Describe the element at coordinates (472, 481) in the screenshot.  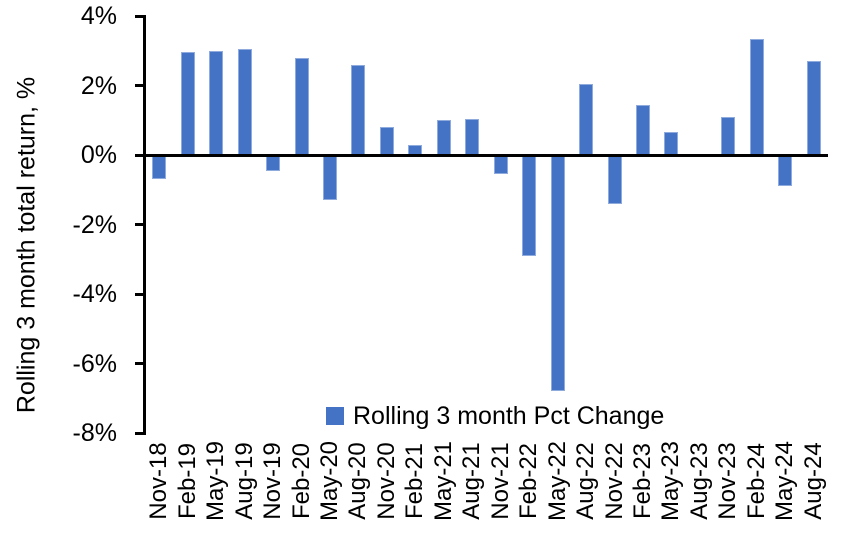
I see `x-tick-label-Aug-21: Aug-21` at that location.